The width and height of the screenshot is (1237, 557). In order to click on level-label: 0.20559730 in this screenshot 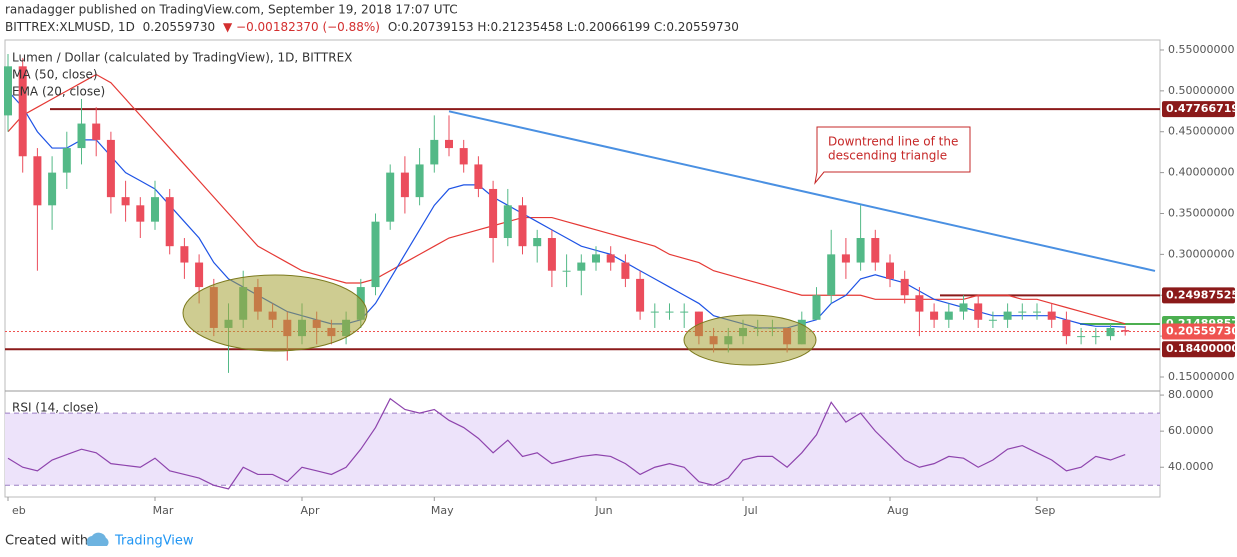, I will do `click(1201, 331)`.